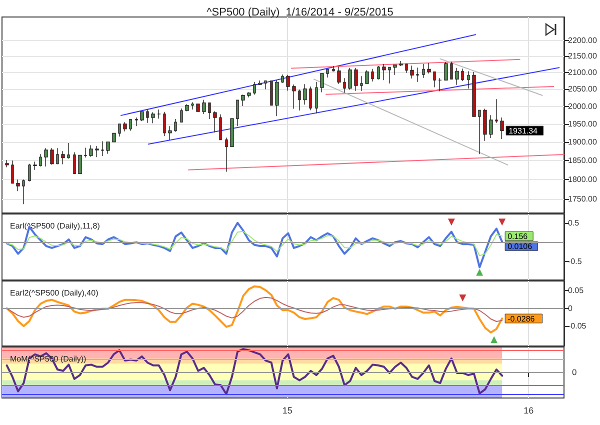  What do you see at coordinates (523, 131) in the screenshot?
I see `annotation: 1931.34` at bounding box center [523, 131].